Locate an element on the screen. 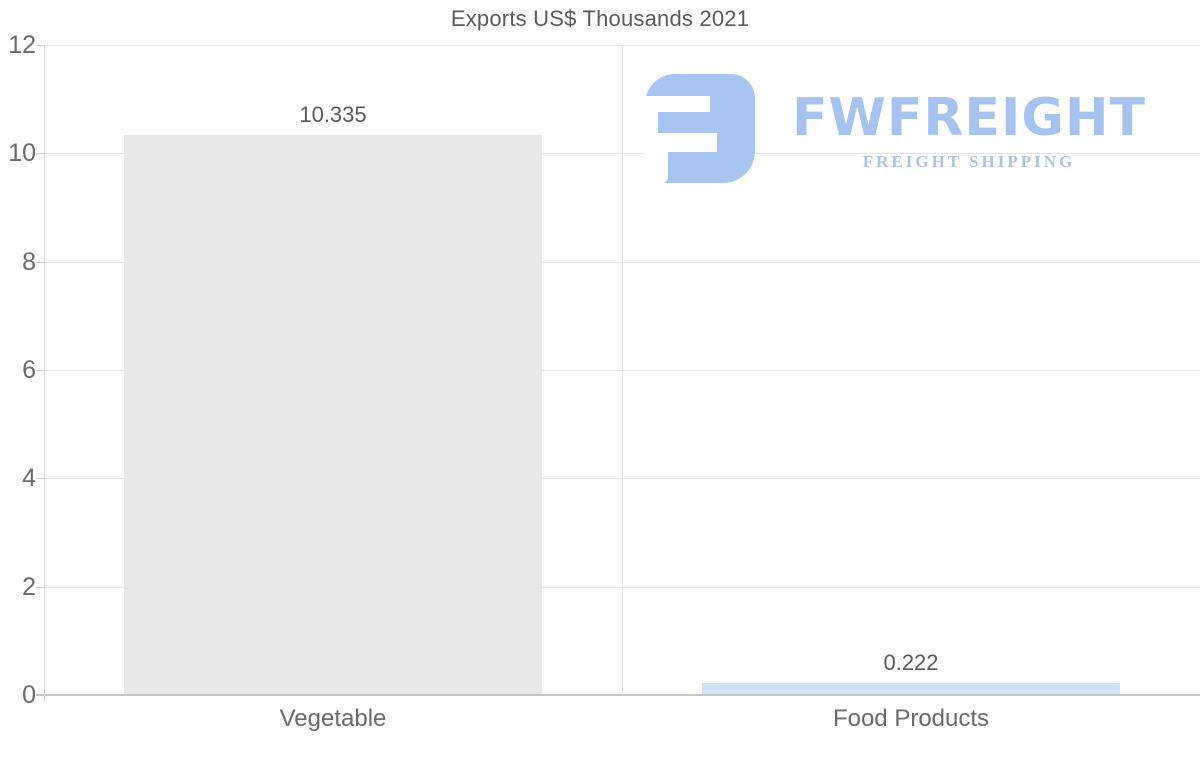 This screenshot has width=1200, height=763. y-axis-tick-label: 0 is located at coordinates (29, 695).